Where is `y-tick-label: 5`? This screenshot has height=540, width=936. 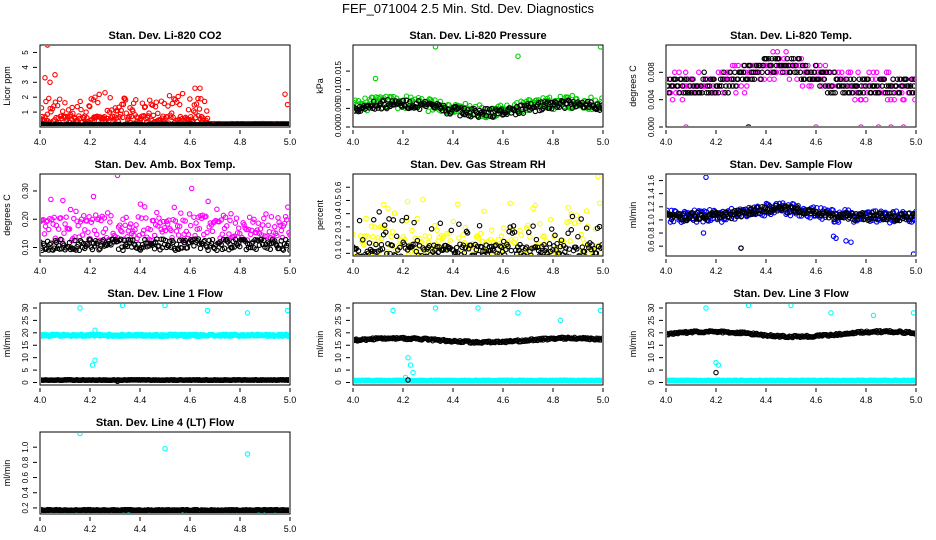 y-tick-label: 5 is located at coordinates (651, 369).